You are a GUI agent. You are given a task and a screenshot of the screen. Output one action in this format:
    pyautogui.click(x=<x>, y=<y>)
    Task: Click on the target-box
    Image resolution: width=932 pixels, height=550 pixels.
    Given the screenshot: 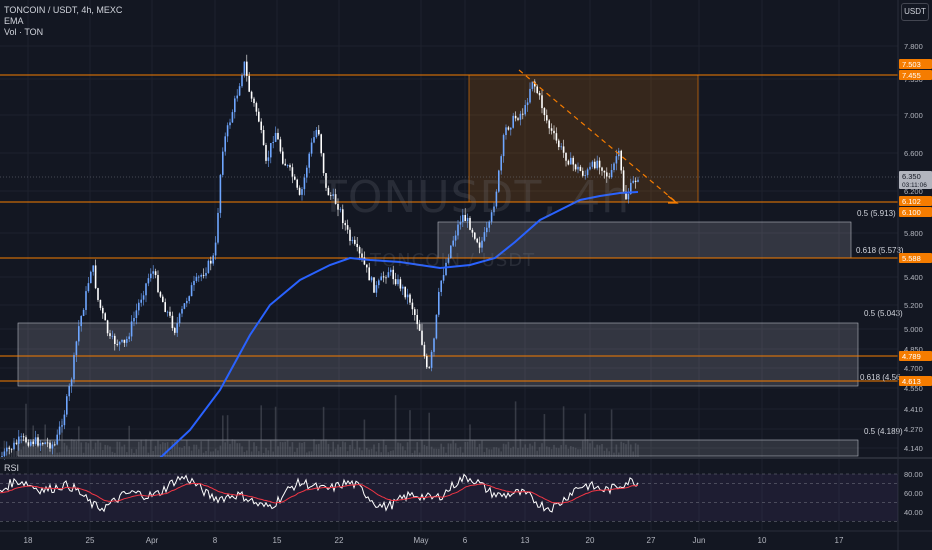 What is the action you would take?
    pyautogui.click(x=583, y=138)
    